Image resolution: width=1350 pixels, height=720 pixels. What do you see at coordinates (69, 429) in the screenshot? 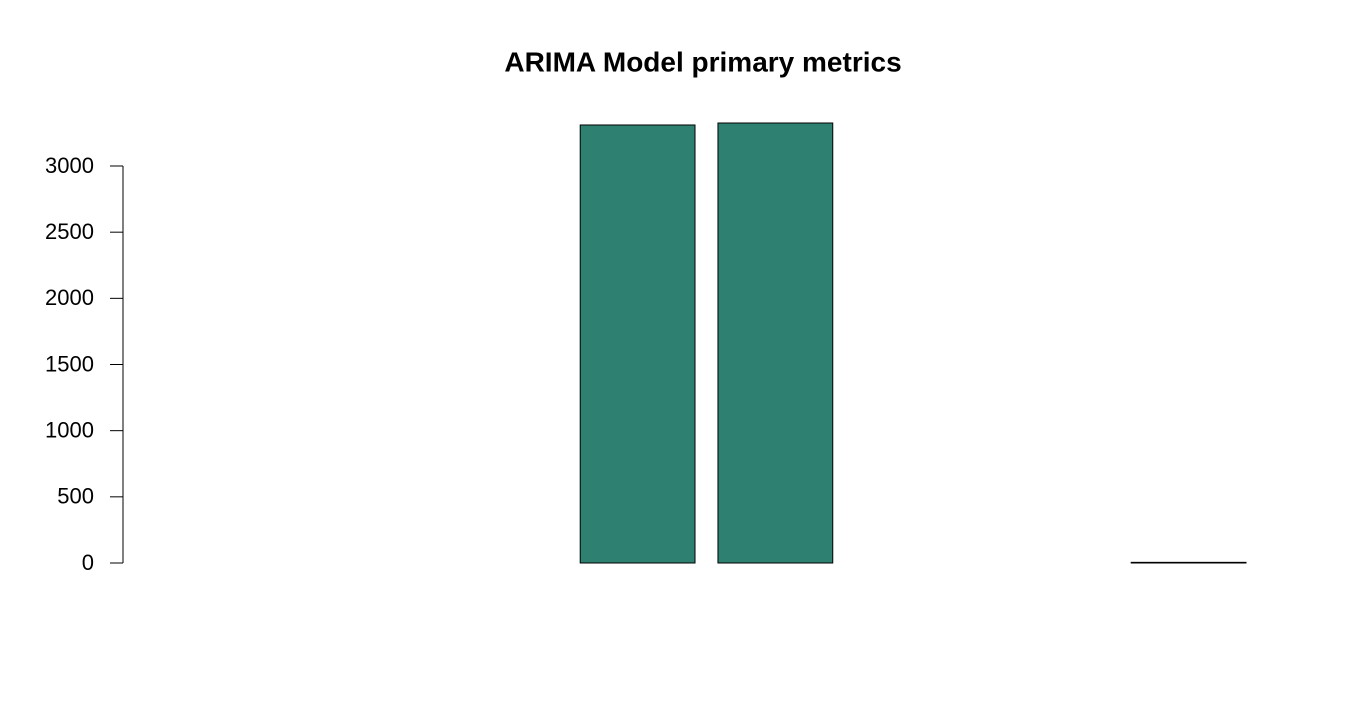
I see `y-tick-label: 1000` at bounding box center [69, 429].